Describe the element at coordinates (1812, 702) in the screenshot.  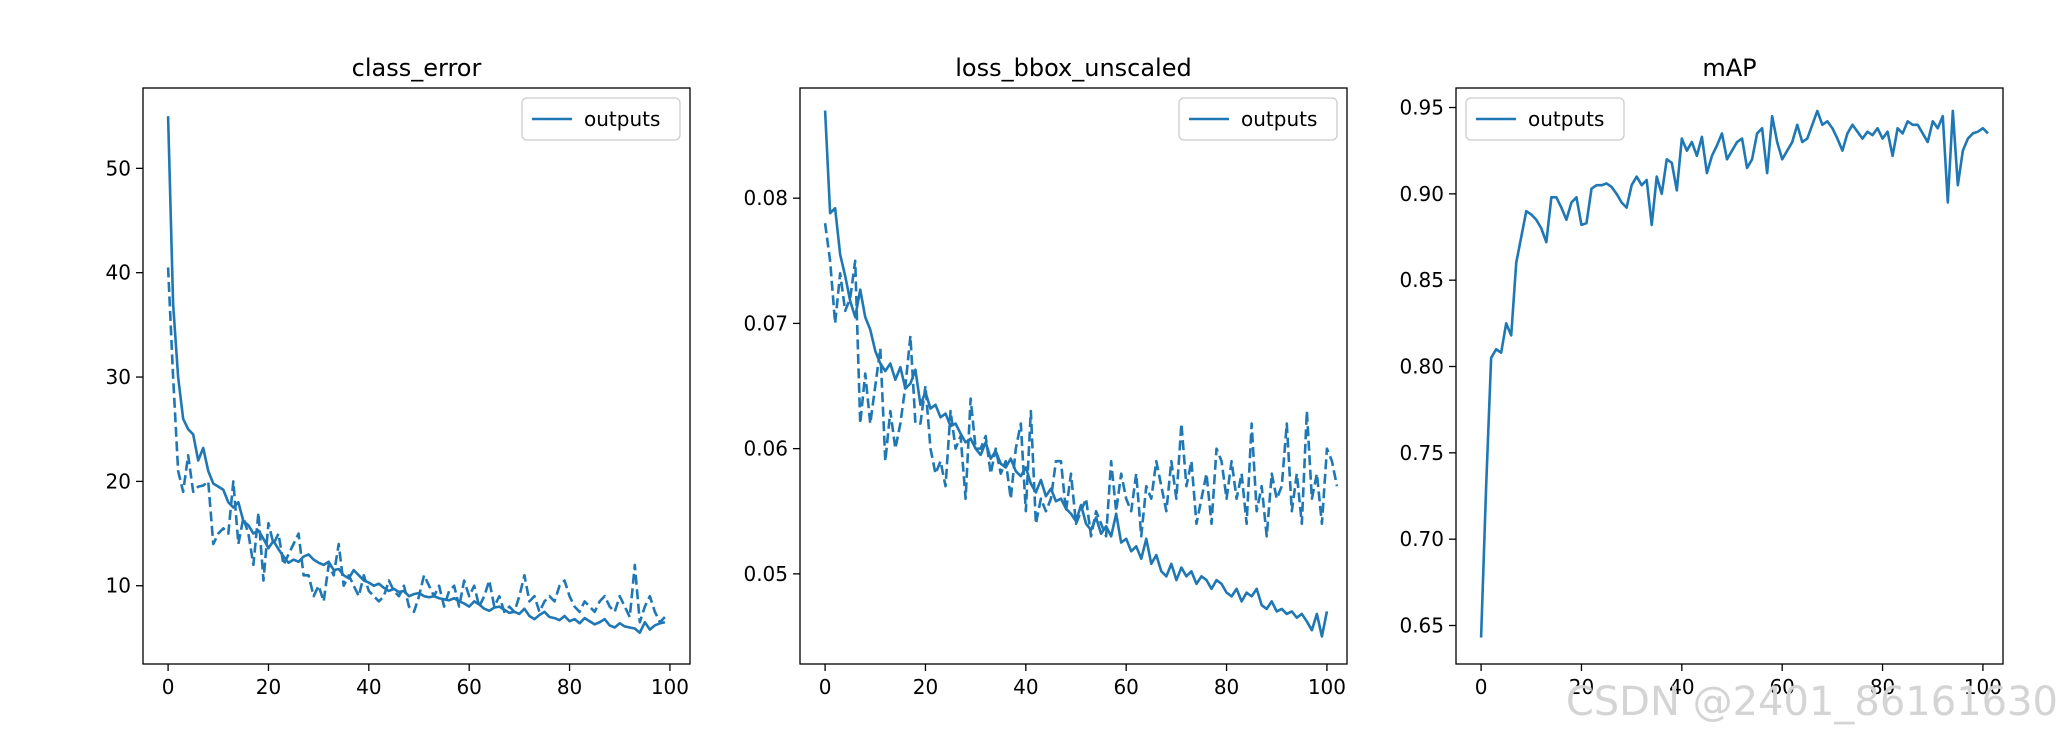
I see `watermark-text: CSDN @2401_86161630` at that location.